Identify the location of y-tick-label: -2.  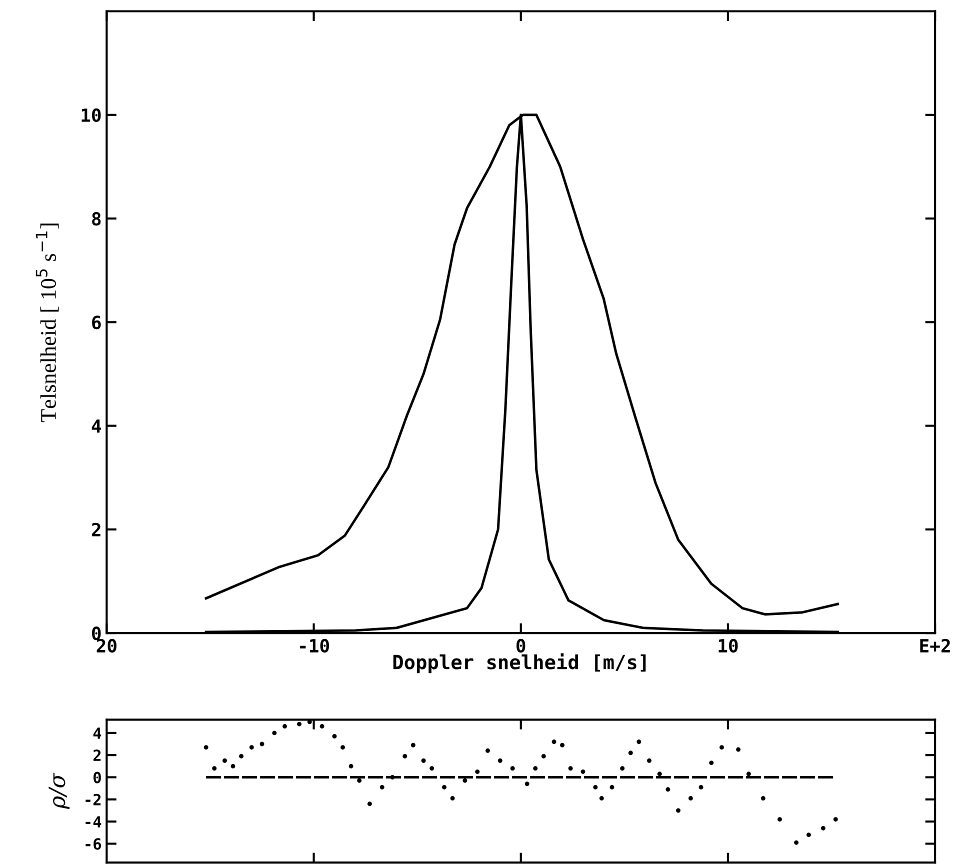
(93, 800).